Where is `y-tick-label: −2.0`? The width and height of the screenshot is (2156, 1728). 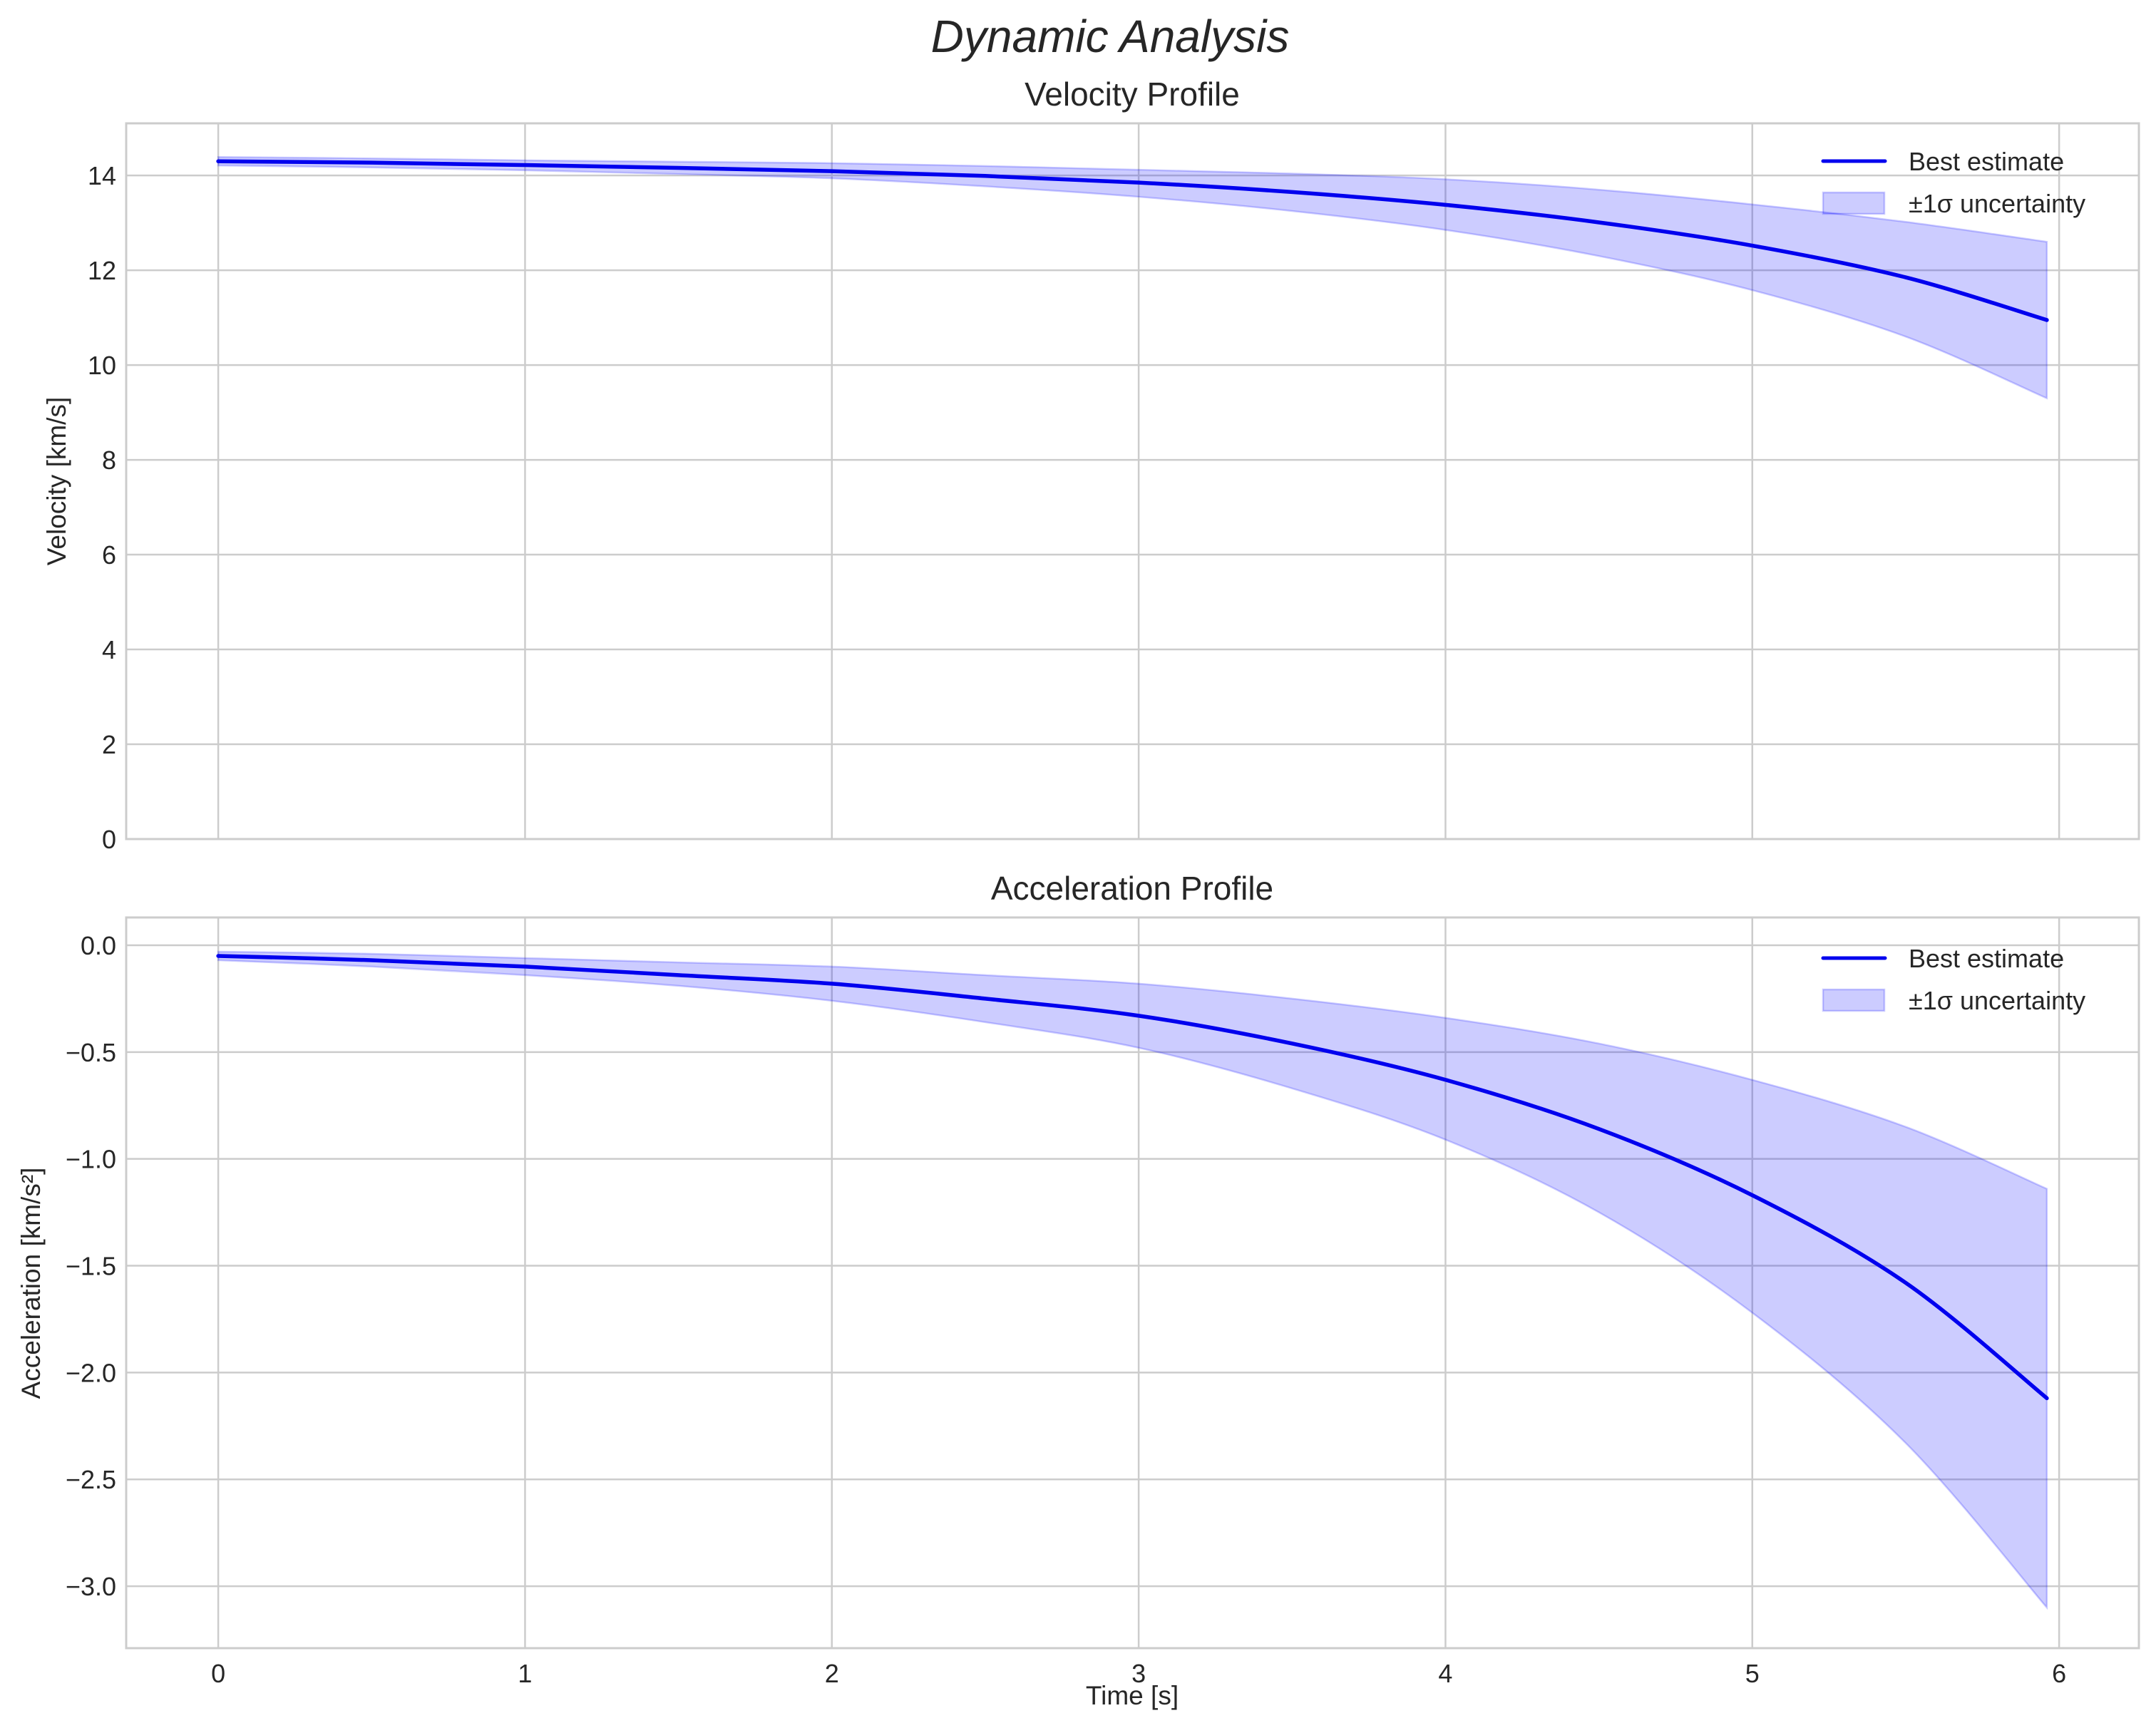 y-tick-label: −2.0 is located at coordinates (91, 1372).